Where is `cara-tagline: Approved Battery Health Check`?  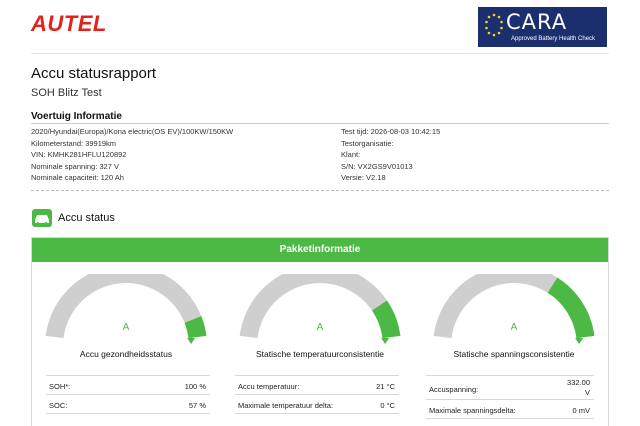
cara-tagline: Approved Battery Health Check is located at coordinates (553, 39).